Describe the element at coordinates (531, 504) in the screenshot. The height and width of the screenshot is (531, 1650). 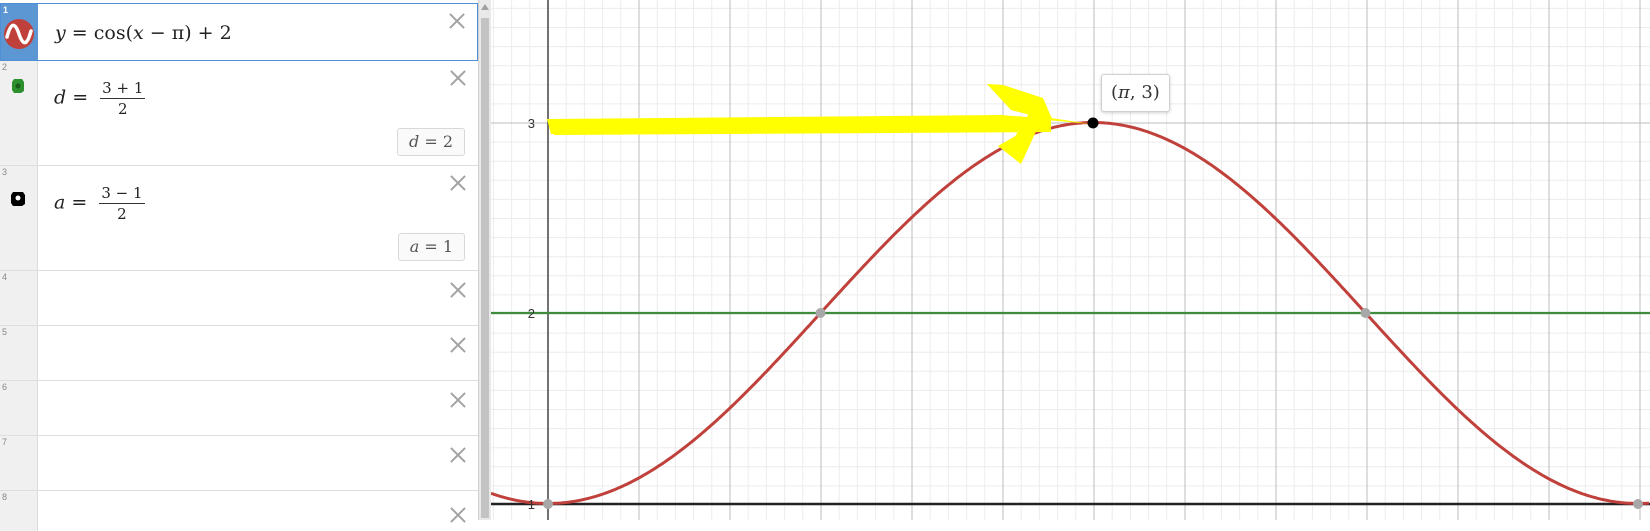
I see `y-tick-label-1: 1` at that location.